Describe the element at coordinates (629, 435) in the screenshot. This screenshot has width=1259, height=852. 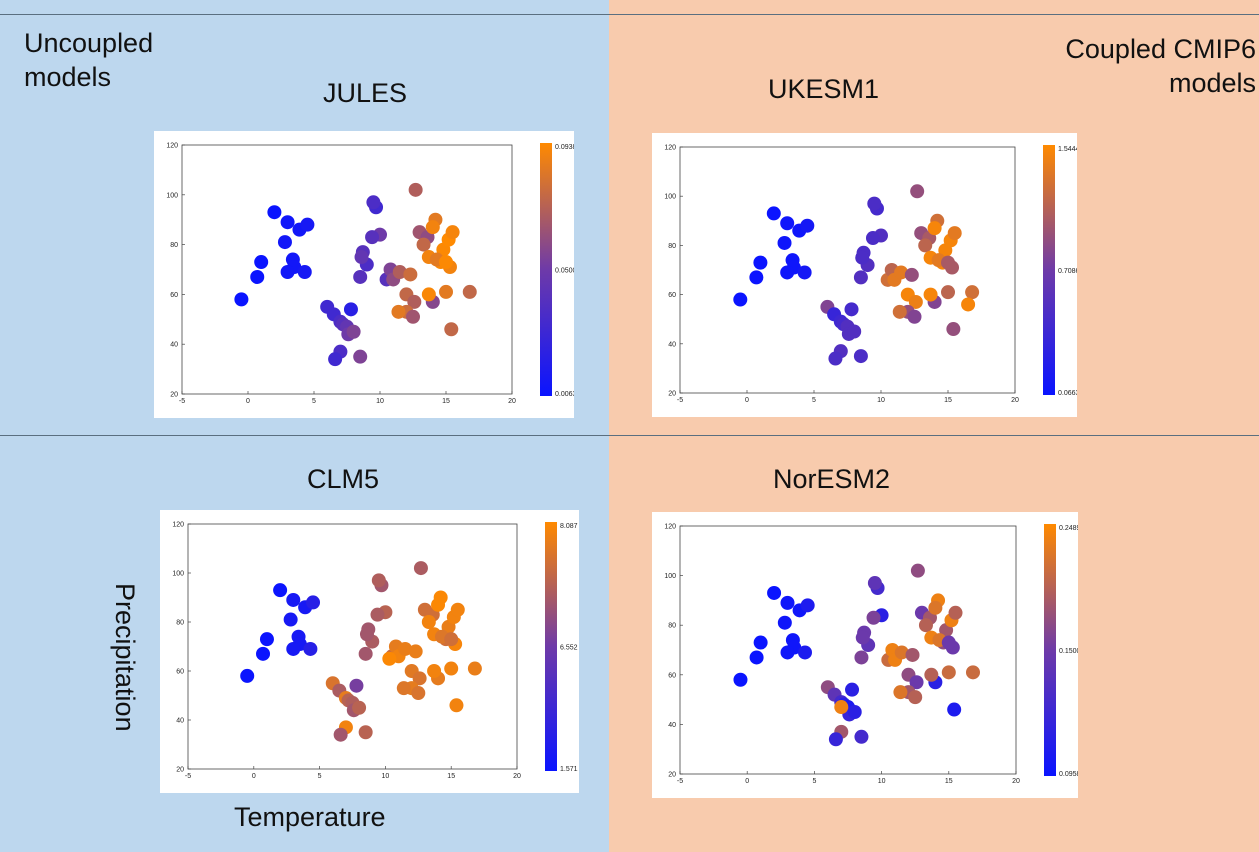
I see `panel-divider` at that location.